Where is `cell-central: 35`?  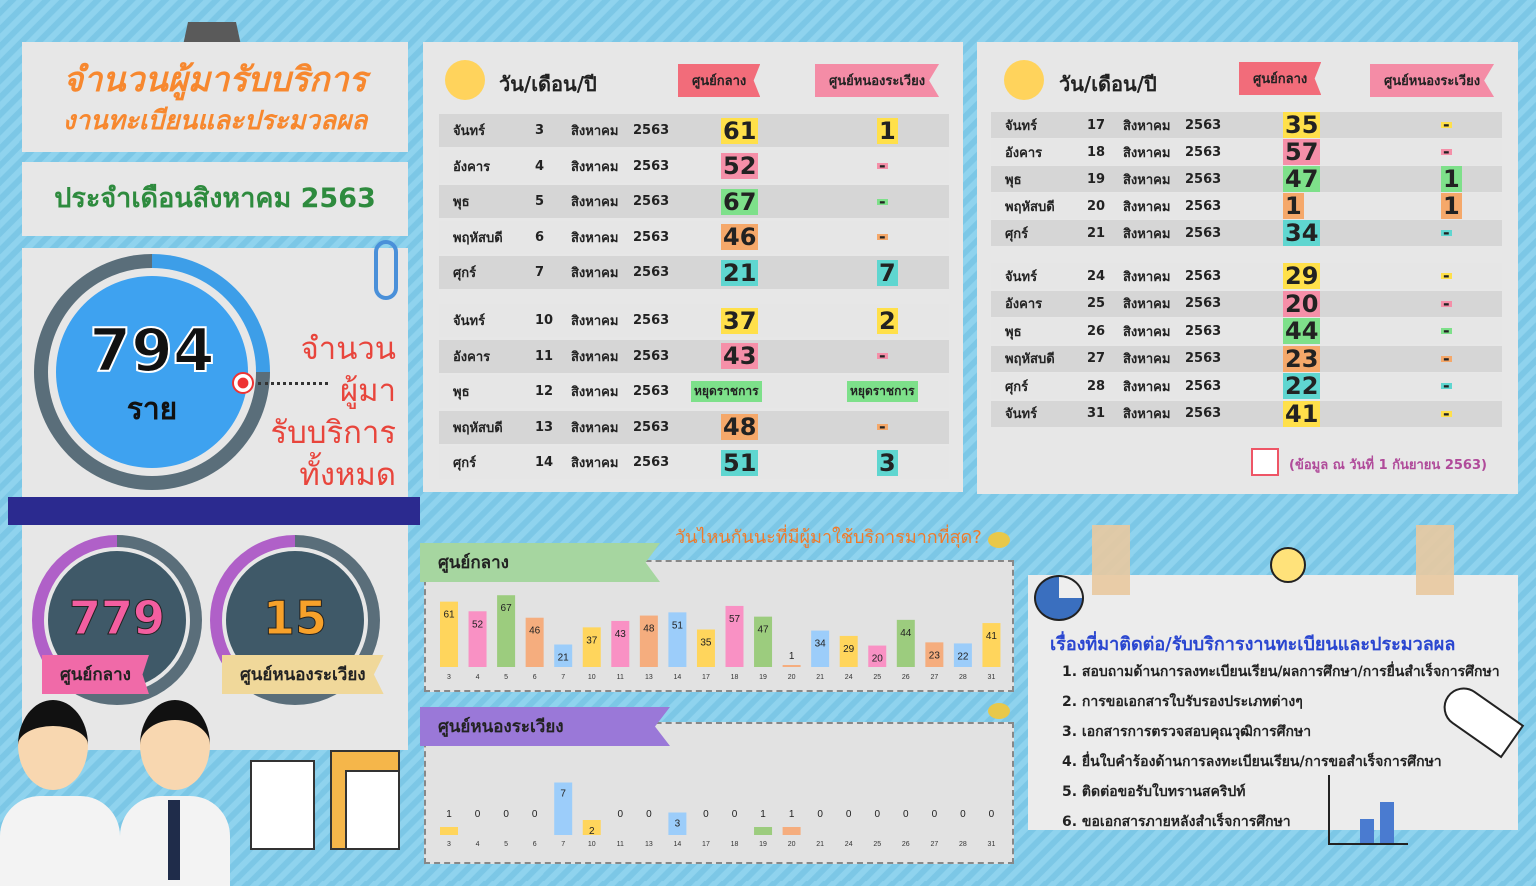
cell-central: 35 is located at coordinates (1302, 125).